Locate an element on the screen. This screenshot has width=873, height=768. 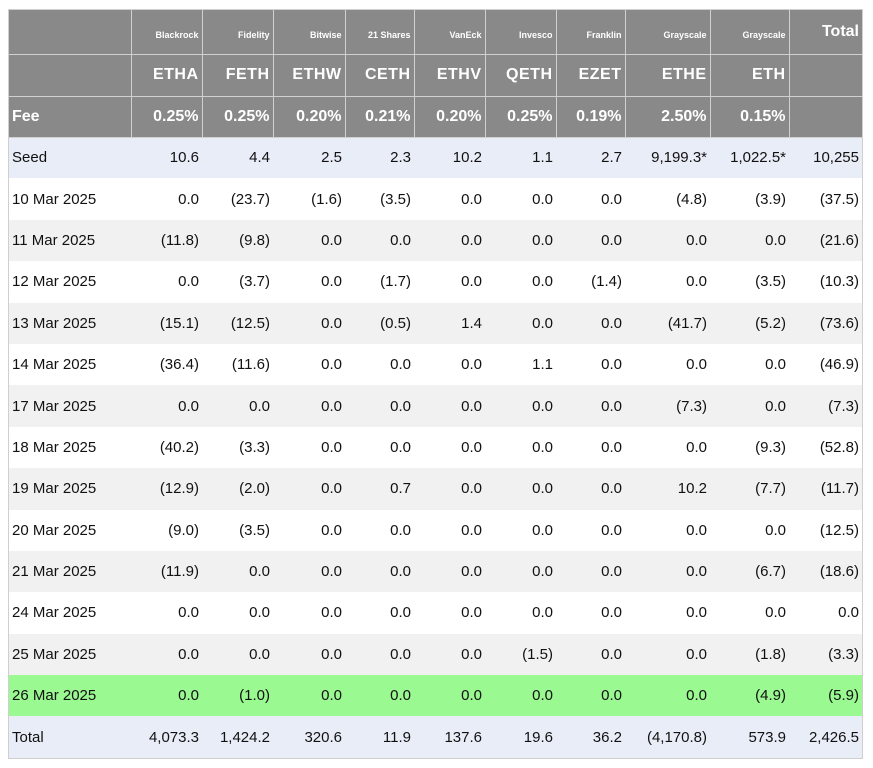
flow-cell: 9,199.3* is located at coordinates (667, 158).